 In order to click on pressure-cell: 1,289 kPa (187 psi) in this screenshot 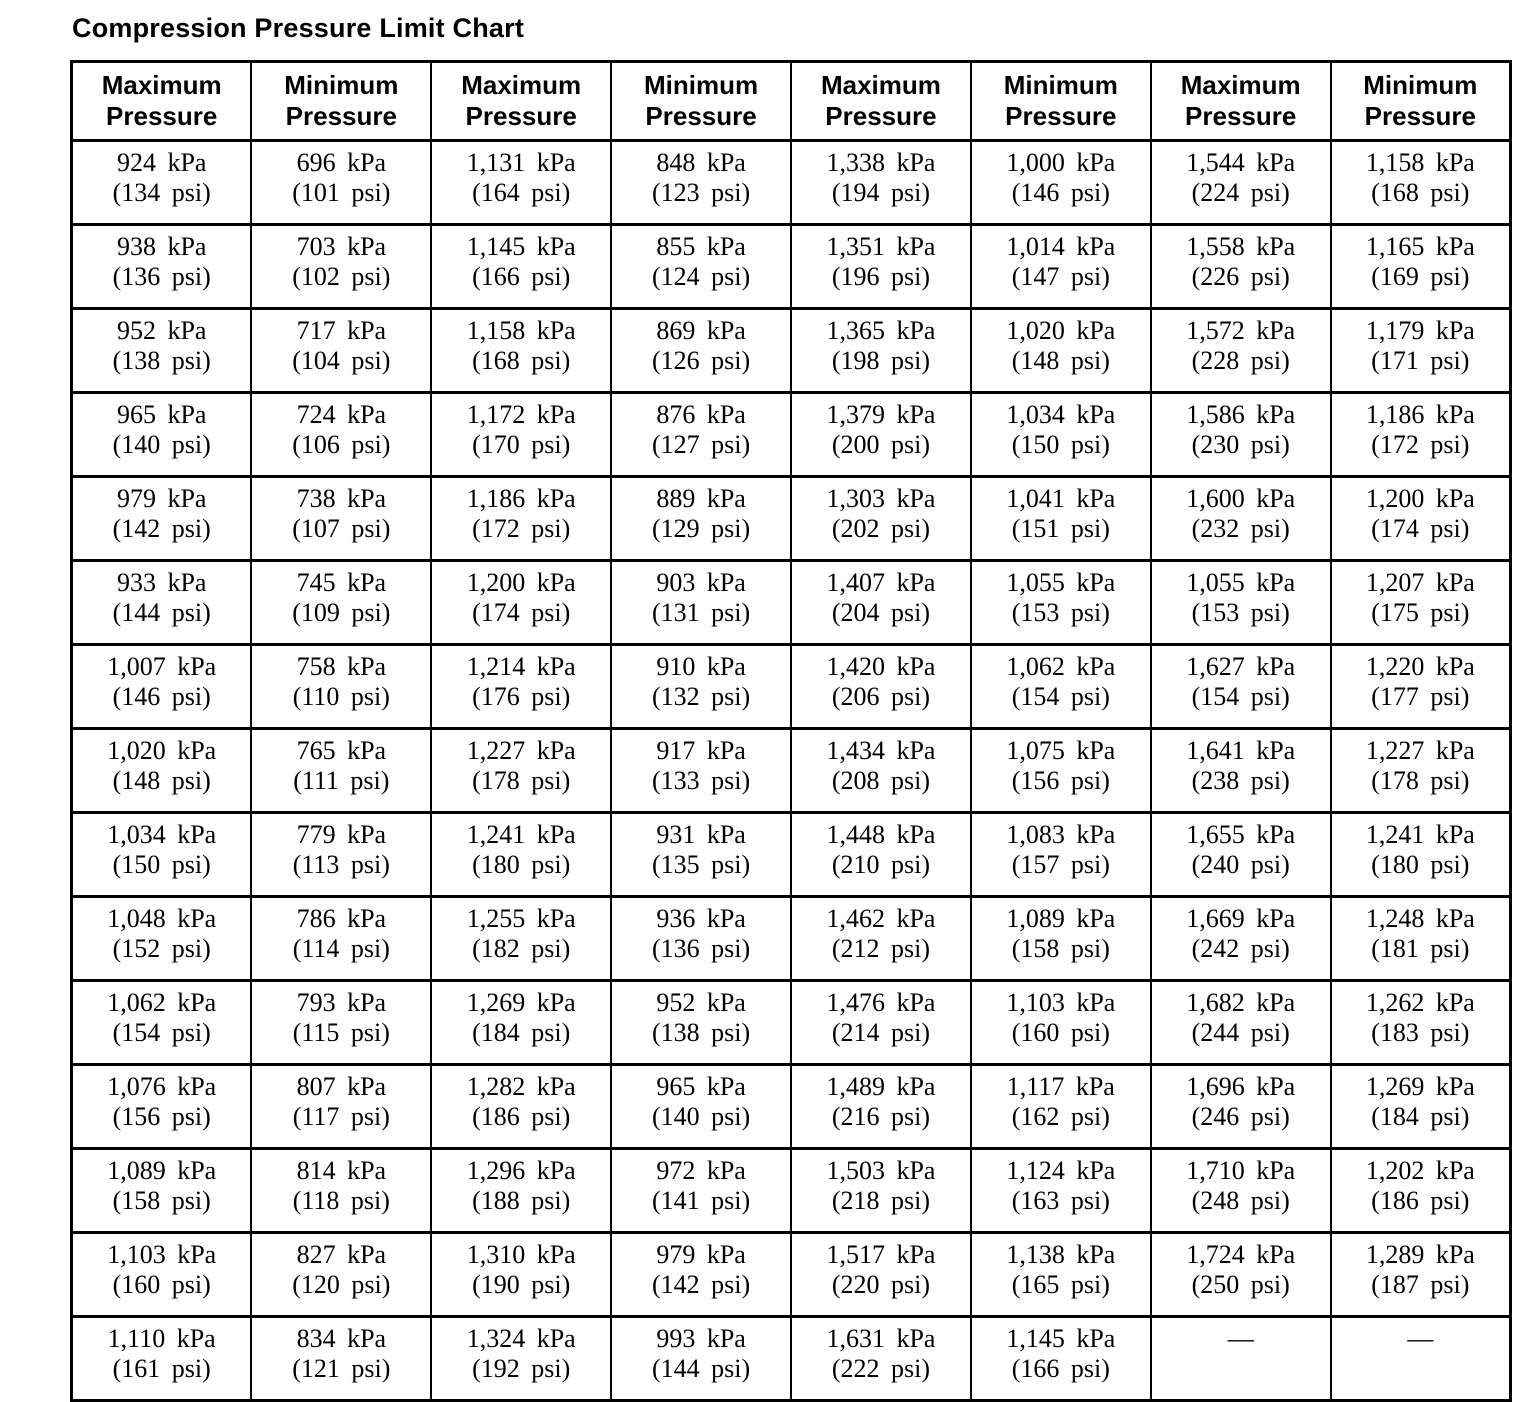, I will do `click(1420, 1274)`.